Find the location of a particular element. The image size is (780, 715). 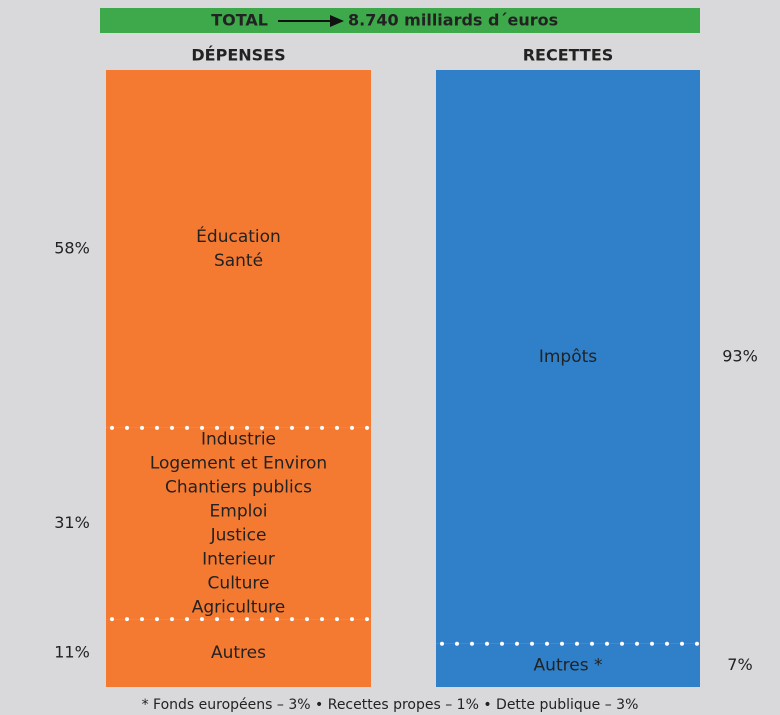

segment-label: Éducation is located at coordinates (238, 236).